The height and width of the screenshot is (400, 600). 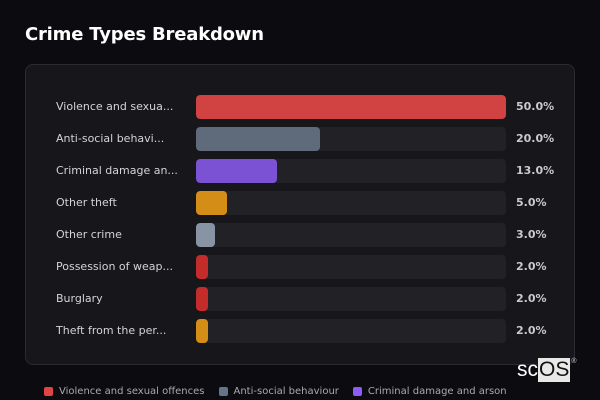 What do you see at coordinates (527, 369) in the screenshot?
I see `watermark-prefix: sc` at bounding box center [527, 369].